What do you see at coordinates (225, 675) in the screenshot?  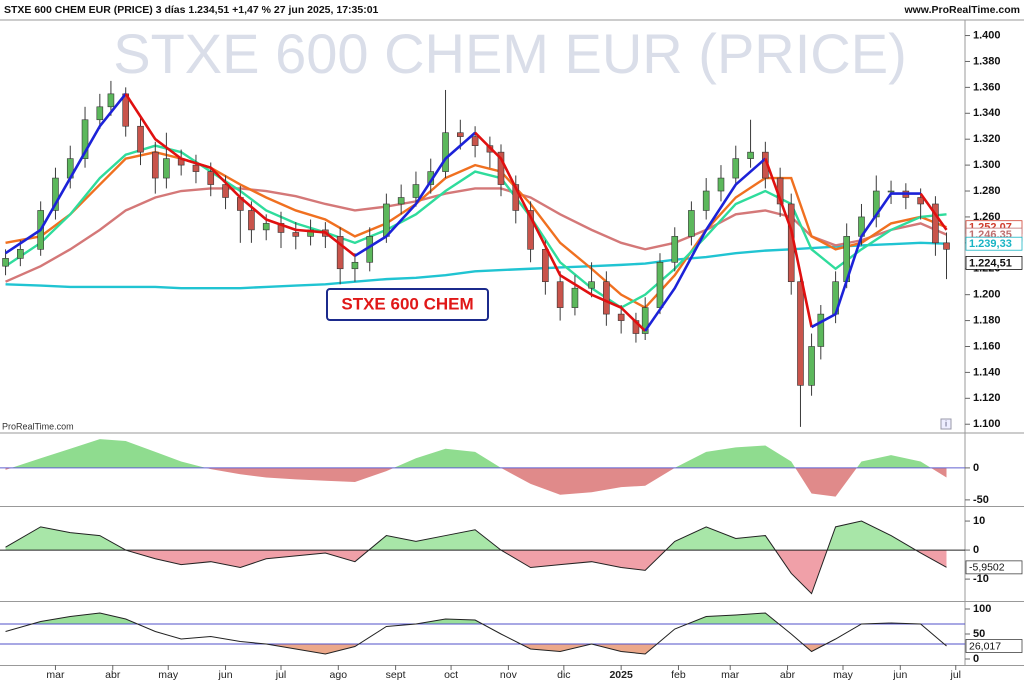 I see `x-tick-label: jun` at bounding box center [225, 675].